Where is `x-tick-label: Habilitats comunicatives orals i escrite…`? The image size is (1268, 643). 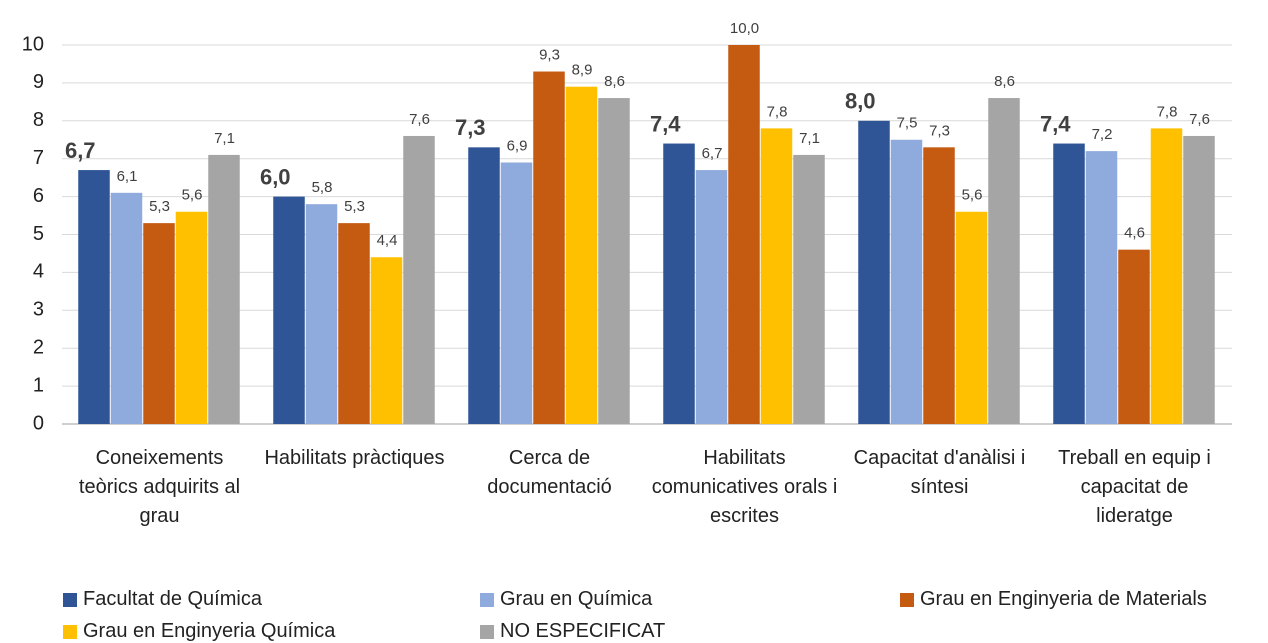 x-tick-label: Habilitats comunicatives orals i escrite… is located at coordinates (744, 487).